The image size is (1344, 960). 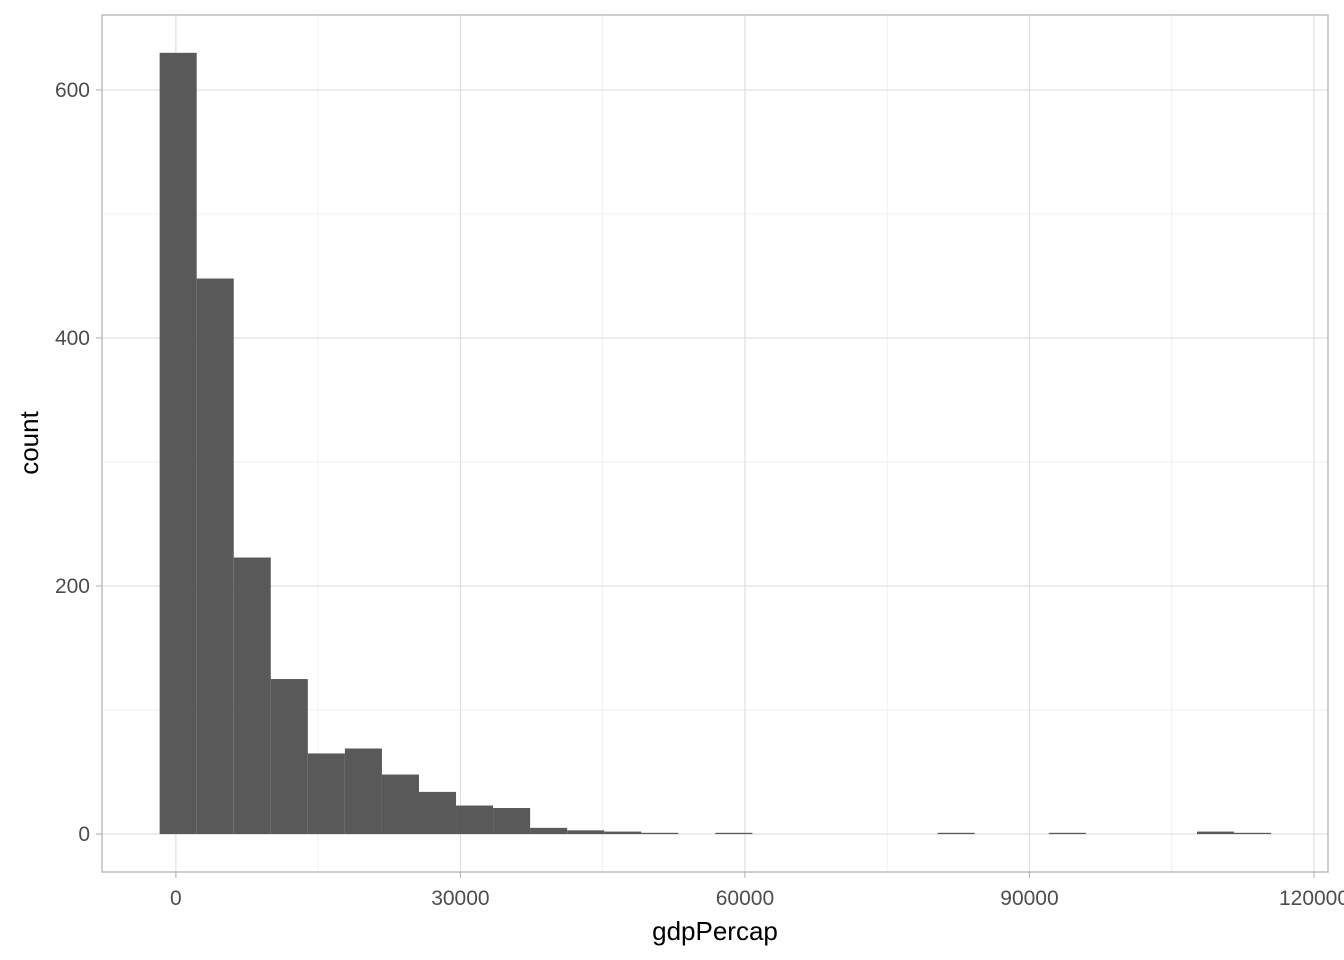 I want to click on y-tick-label: 200, so click(x=72, y=586).